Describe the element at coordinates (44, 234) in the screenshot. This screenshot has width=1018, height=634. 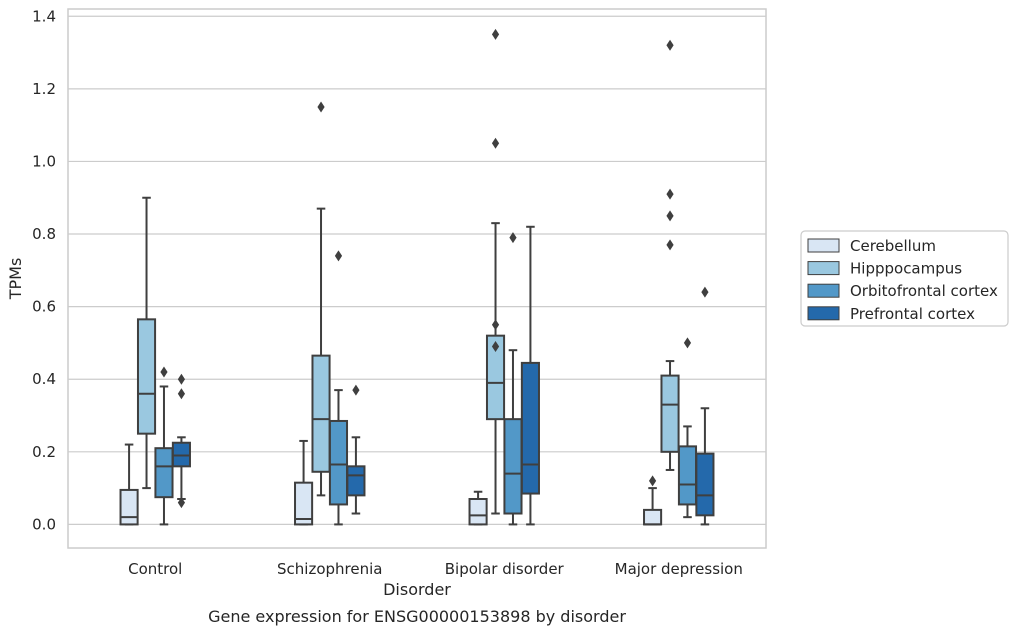
I see `y-tick-label: 0.8` at that location.